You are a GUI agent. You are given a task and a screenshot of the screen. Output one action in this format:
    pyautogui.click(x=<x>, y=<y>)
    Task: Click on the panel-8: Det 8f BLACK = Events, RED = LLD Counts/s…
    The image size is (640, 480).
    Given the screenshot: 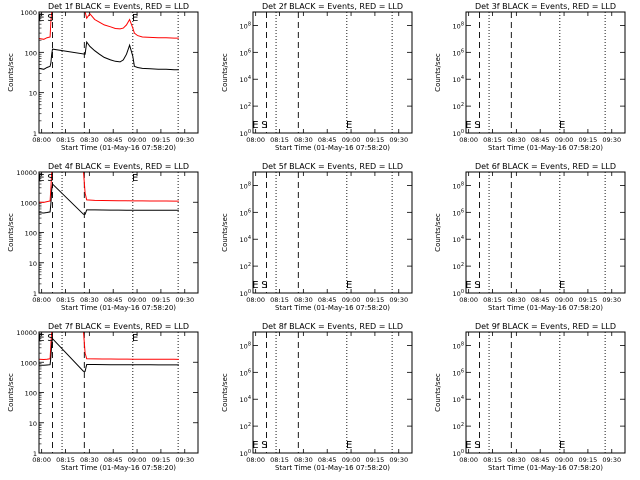 What is the action you would take?
    pyautogui.click(x=317, y=397)
    